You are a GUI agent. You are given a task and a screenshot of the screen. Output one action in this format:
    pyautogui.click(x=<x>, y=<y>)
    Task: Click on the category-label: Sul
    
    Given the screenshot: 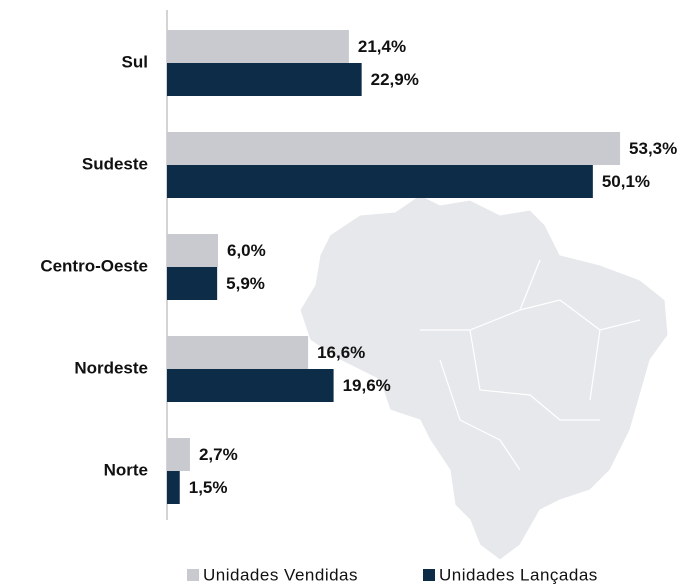 What is the action you would take?
    pyautogui.click(x=135, y=61)
    